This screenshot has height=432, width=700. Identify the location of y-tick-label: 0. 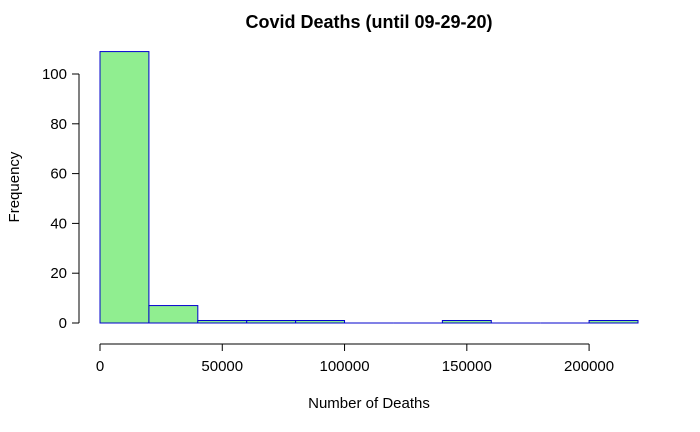
(63, 323).